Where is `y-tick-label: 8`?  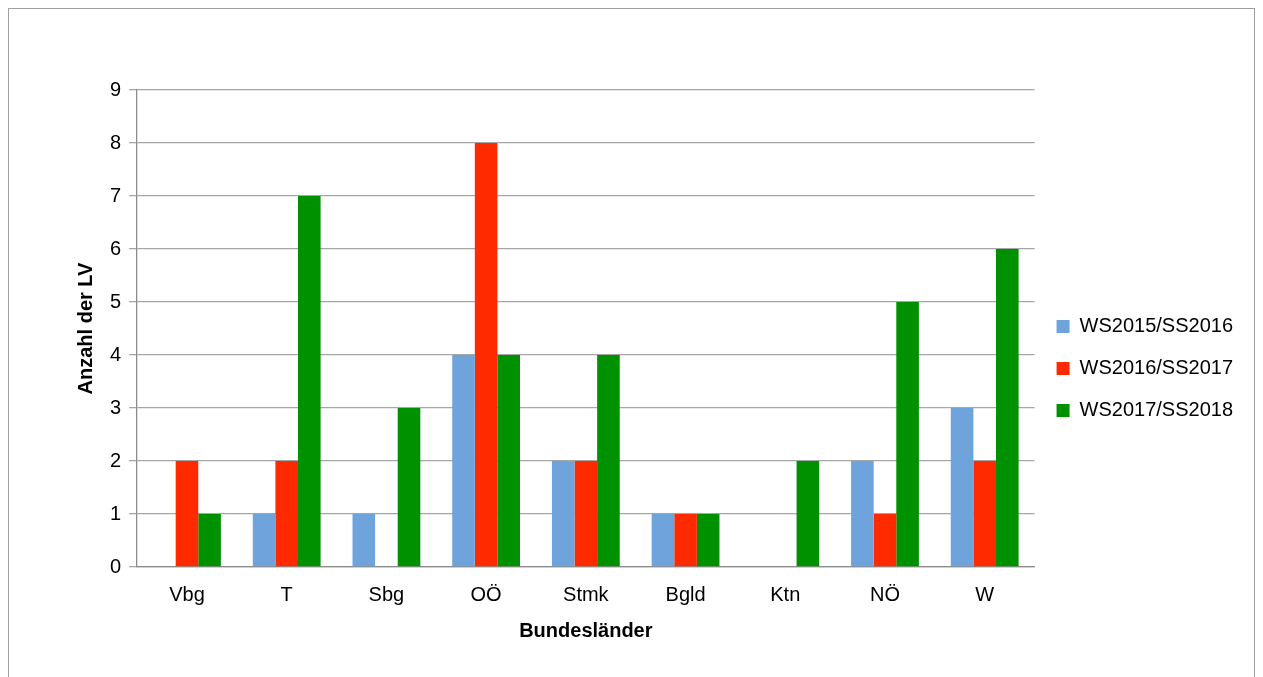
y-tick-label: 8 is located at coordinates (116, 141).